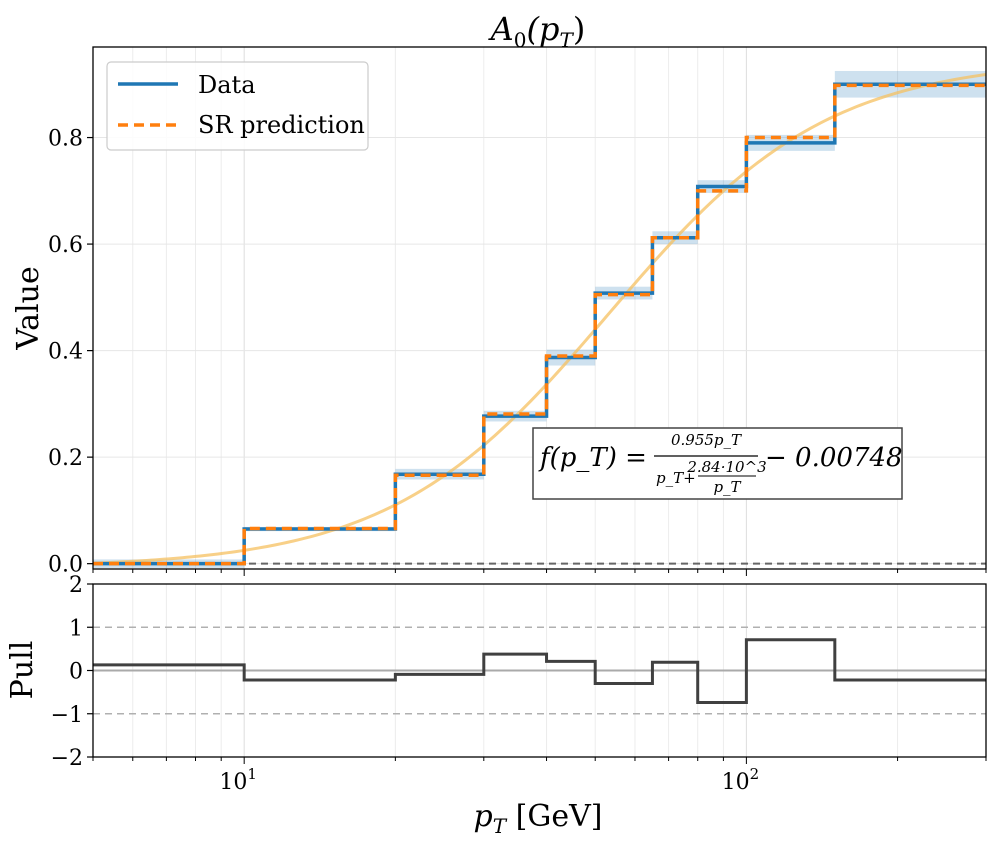  Describe the element at coordinates (65, 139) in the screenshot. I see `y-tick-label: 0.8` at that location.